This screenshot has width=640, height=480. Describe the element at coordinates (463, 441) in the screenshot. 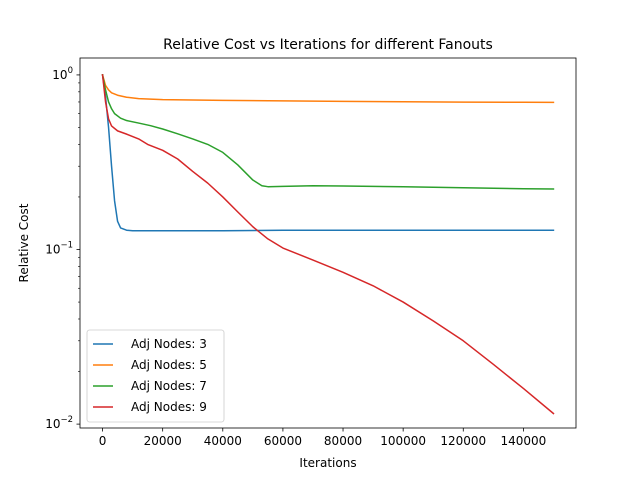

I see `x-tick-label: 120000` at that location.